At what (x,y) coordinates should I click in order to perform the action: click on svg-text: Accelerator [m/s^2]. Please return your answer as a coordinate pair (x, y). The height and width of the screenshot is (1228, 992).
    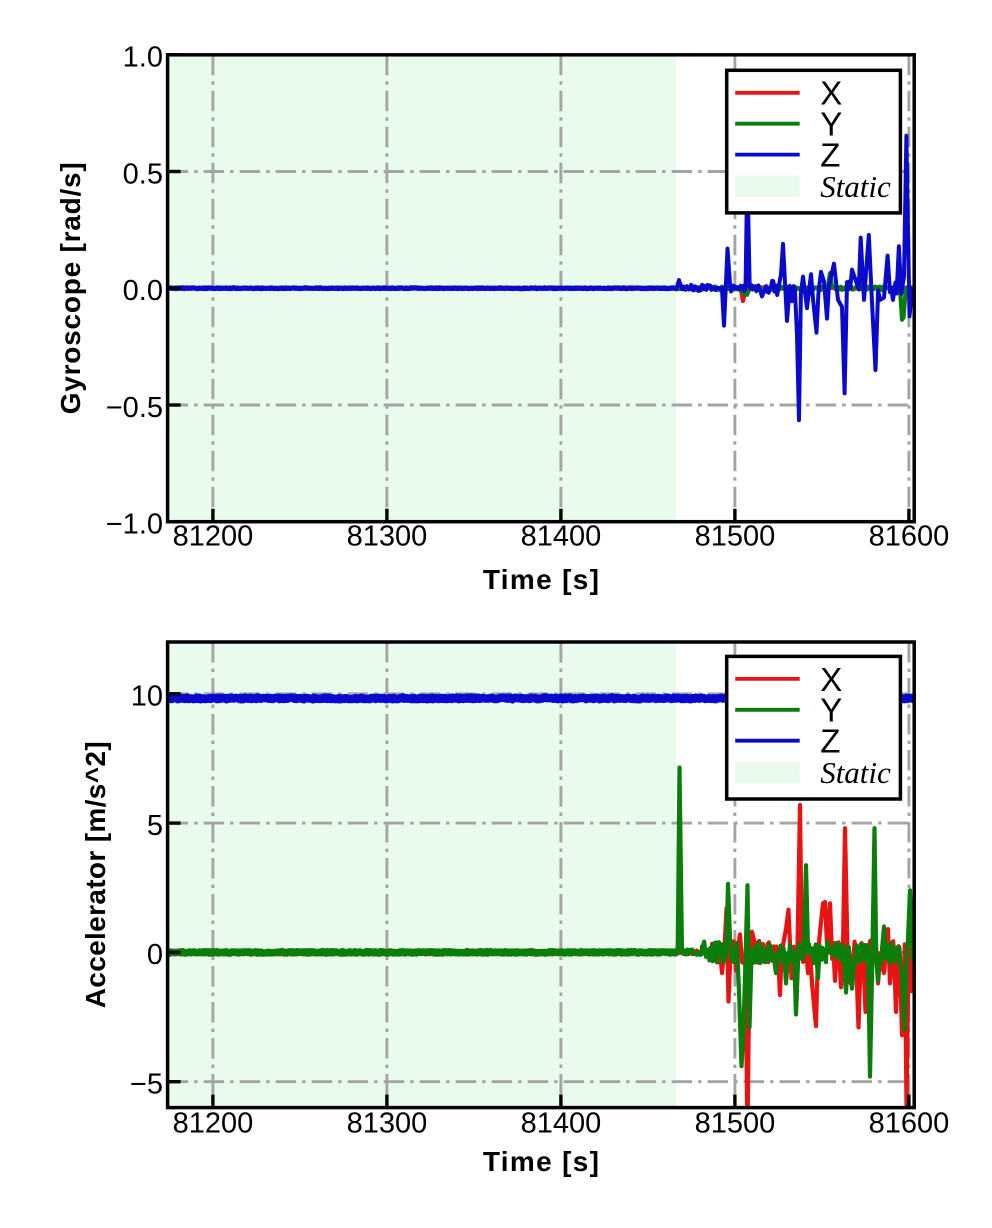
    Looking at the image, I should click on (95, 874).